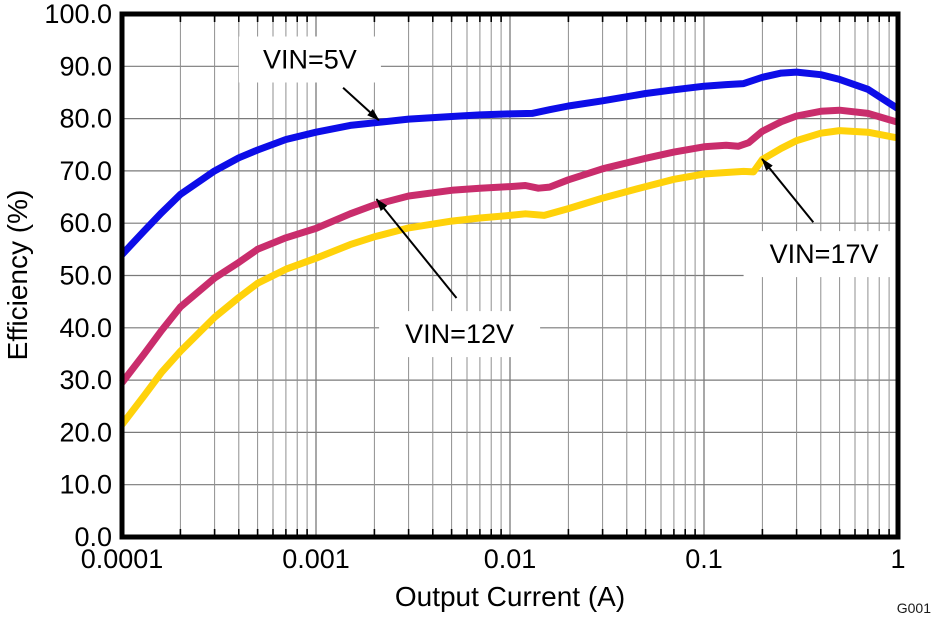 The width and height of the screenshot is (934, 620). What do you see at coordinates (85, 171) in the screenshot?
I see `y-tick-label: 70.0` at bounding box center [85, 171].